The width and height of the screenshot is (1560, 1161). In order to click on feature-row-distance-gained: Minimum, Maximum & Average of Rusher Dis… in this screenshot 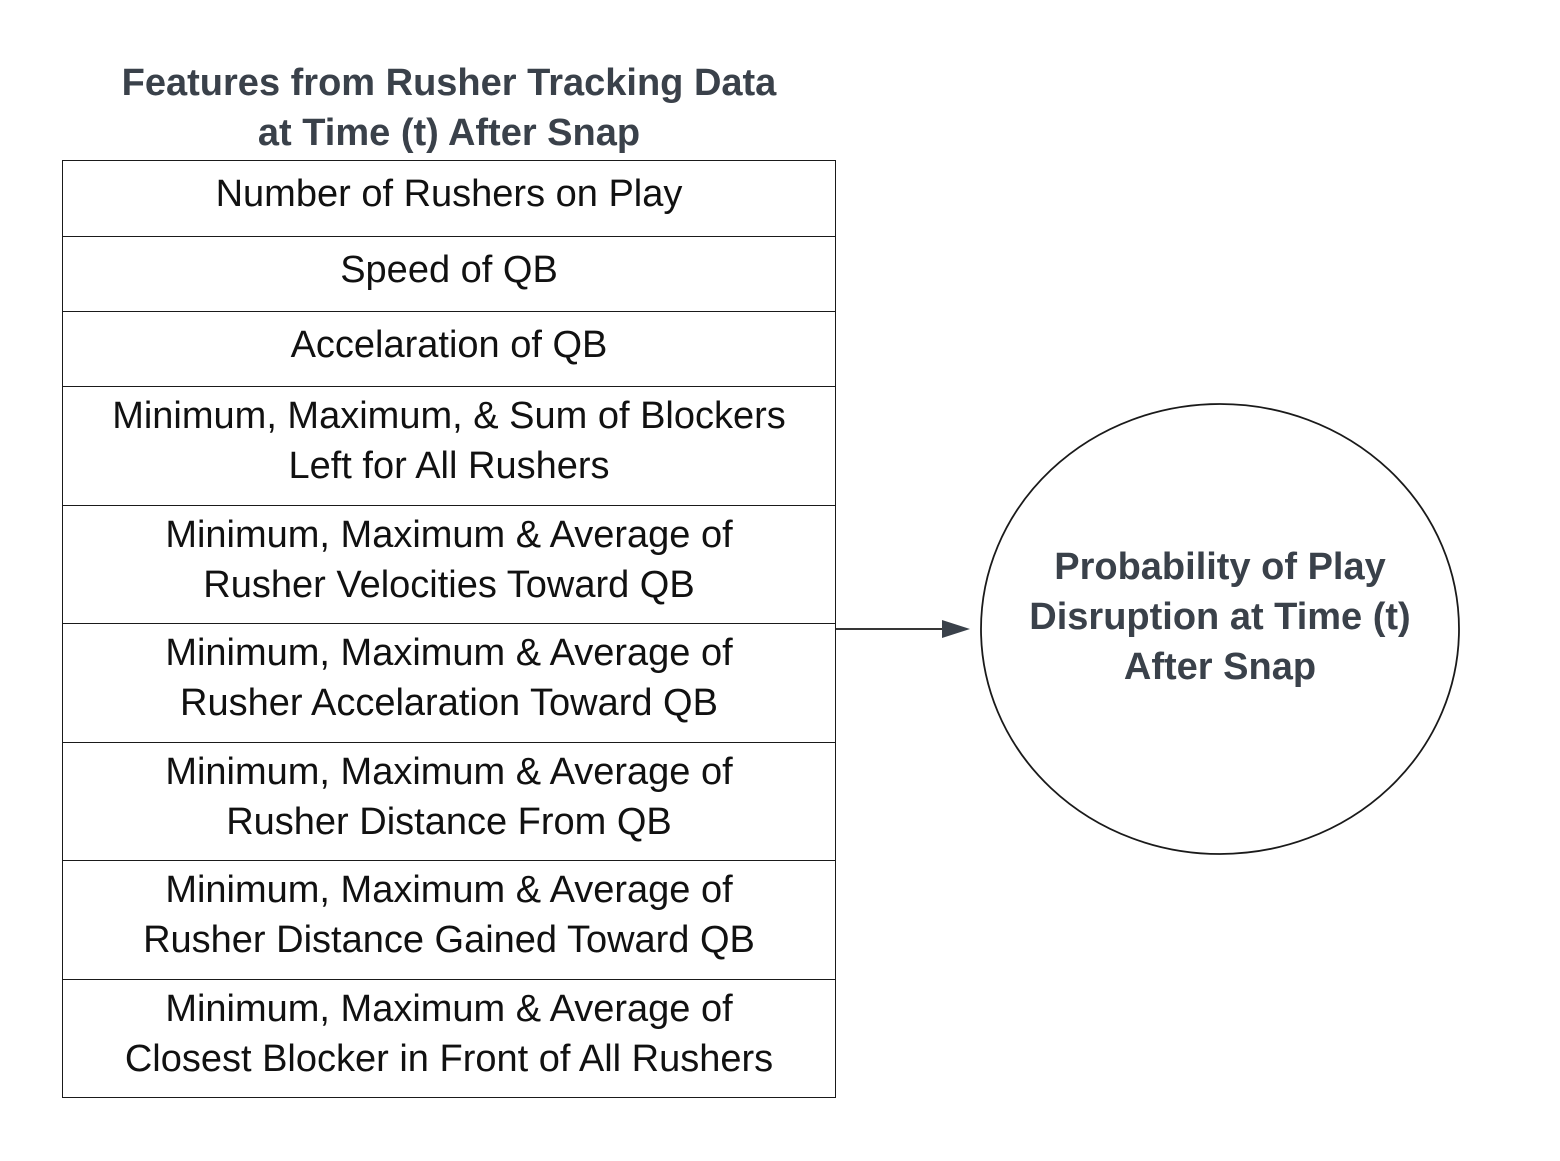, I will do `click(449, 919)`.